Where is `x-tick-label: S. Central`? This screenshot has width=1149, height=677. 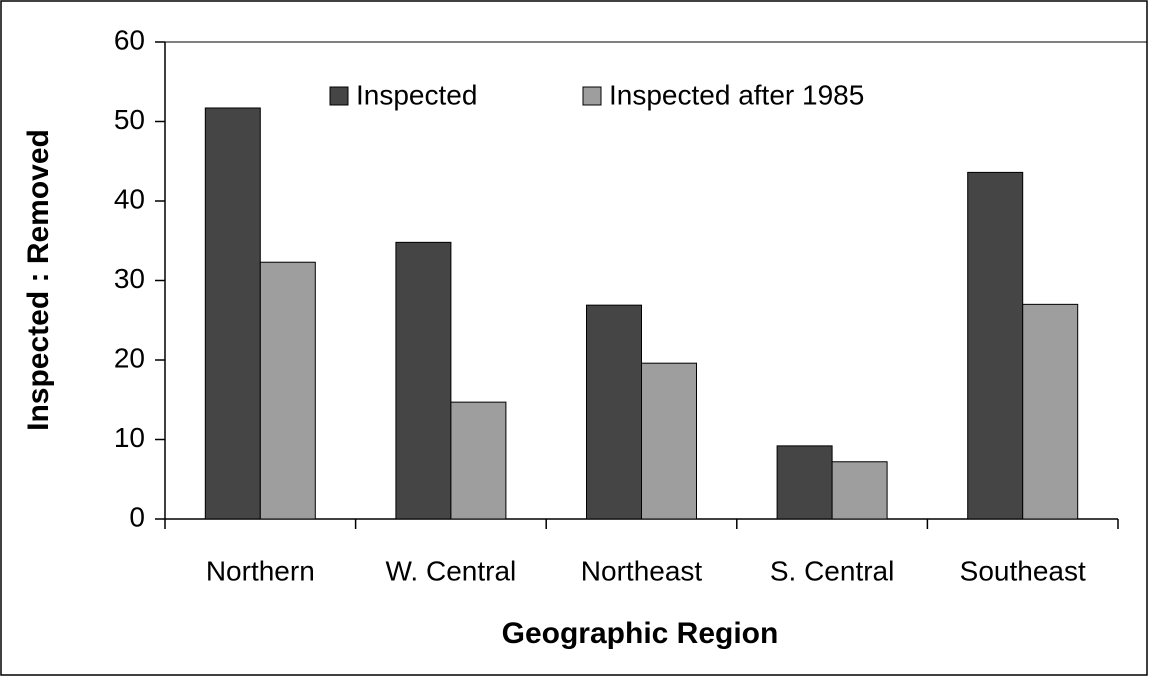
x-tick-label: S. Central is located at coordinates (832, 570).